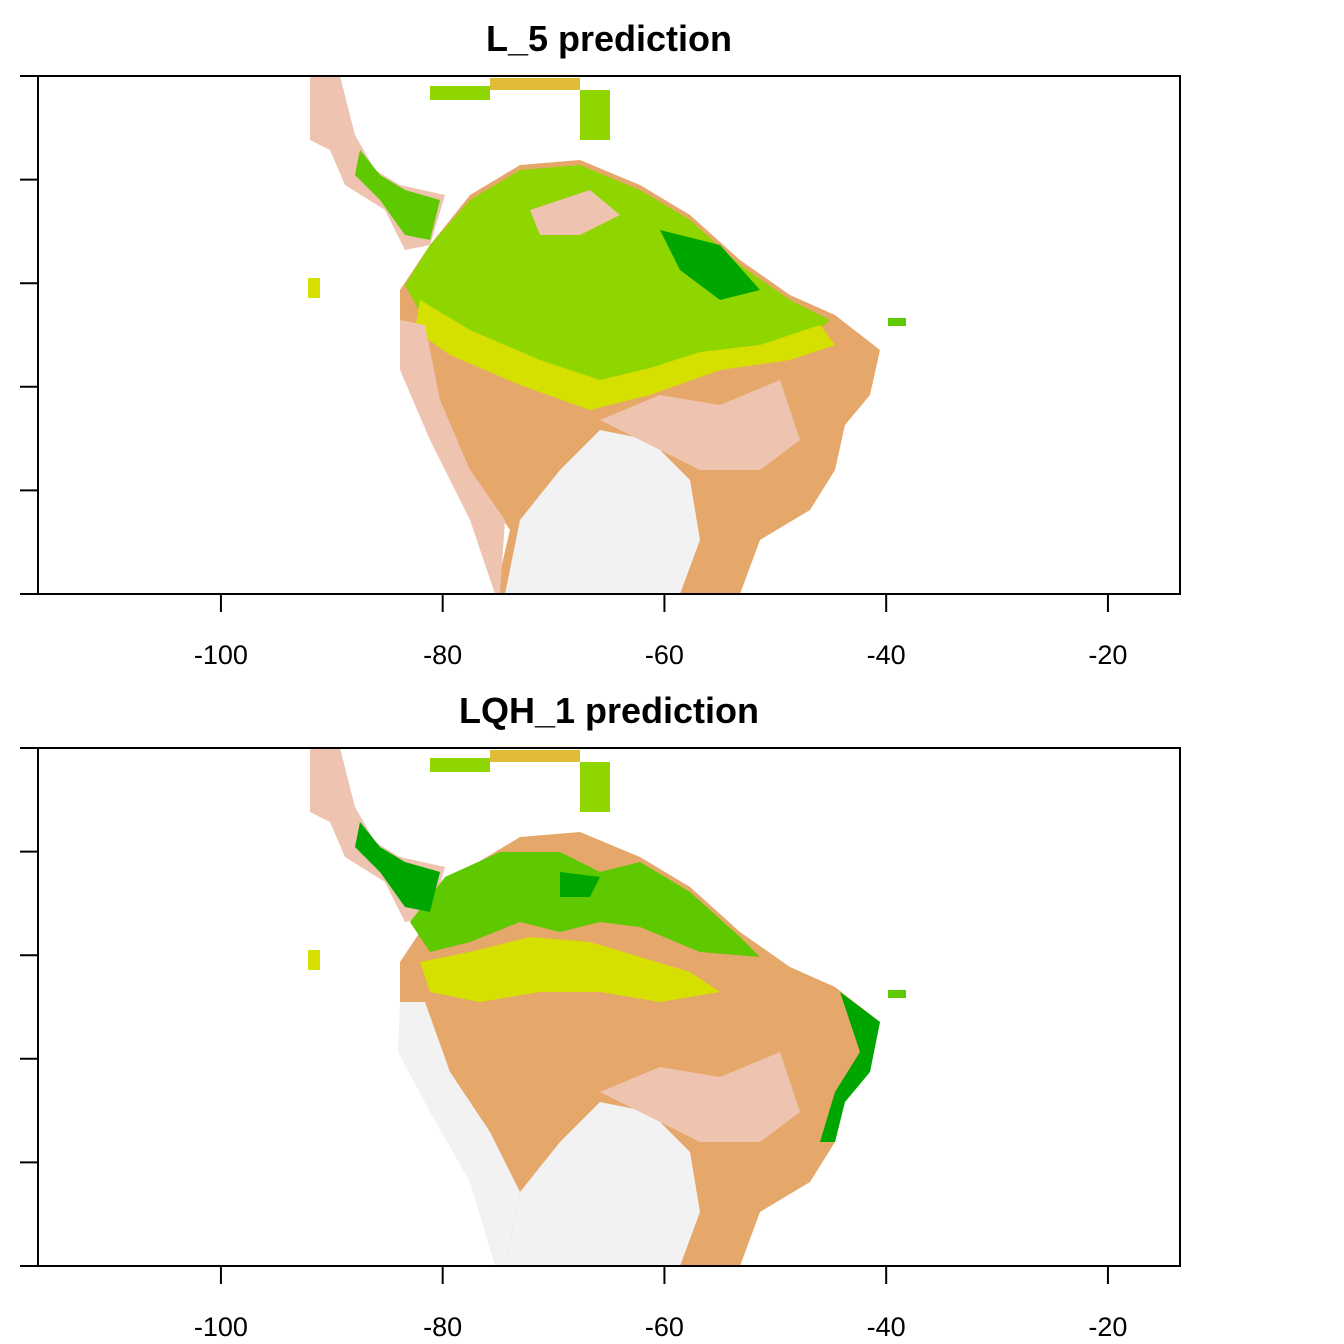 This screenshot has height=1344, width=1344. I want to click on chart-title: L_5 prediction, so click(609, 38).